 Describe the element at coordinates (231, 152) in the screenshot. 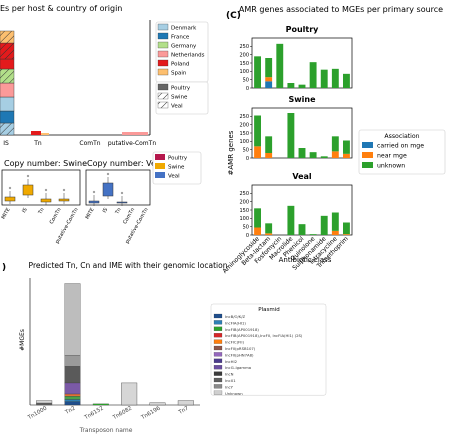

I see `amr-ylabel: #AMR genes` at that location.